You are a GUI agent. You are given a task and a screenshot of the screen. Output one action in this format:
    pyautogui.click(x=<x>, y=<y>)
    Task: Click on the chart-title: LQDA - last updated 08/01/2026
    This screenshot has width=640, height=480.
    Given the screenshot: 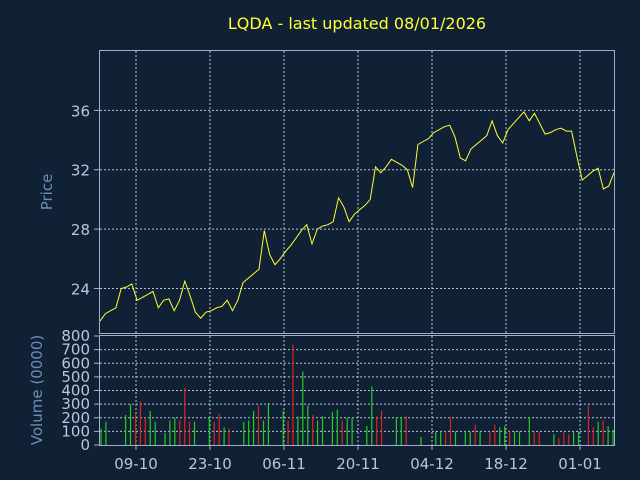 What is the action you would take?
    pyautogui.click(x=357, y=23)
    